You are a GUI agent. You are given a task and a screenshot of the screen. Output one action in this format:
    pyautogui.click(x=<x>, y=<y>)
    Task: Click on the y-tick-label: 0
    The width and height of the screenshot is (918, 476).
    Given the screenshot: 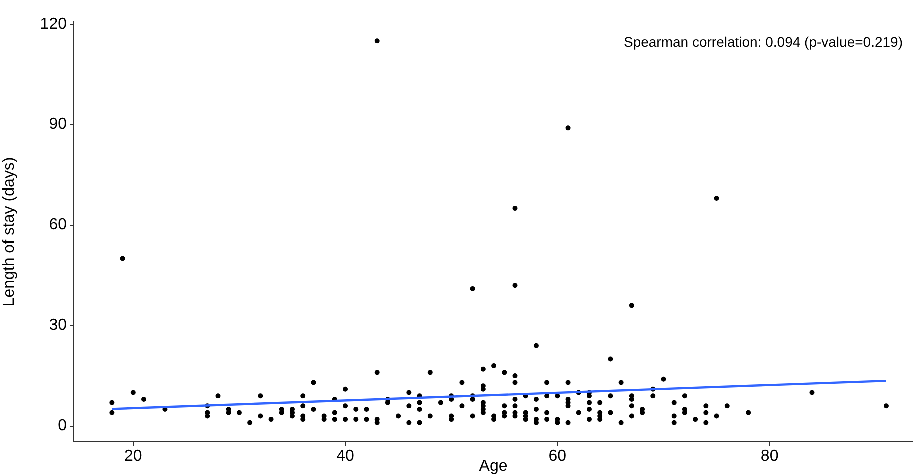 What is the action you would take?
    pyautogui.click(x=63, y=426)
    